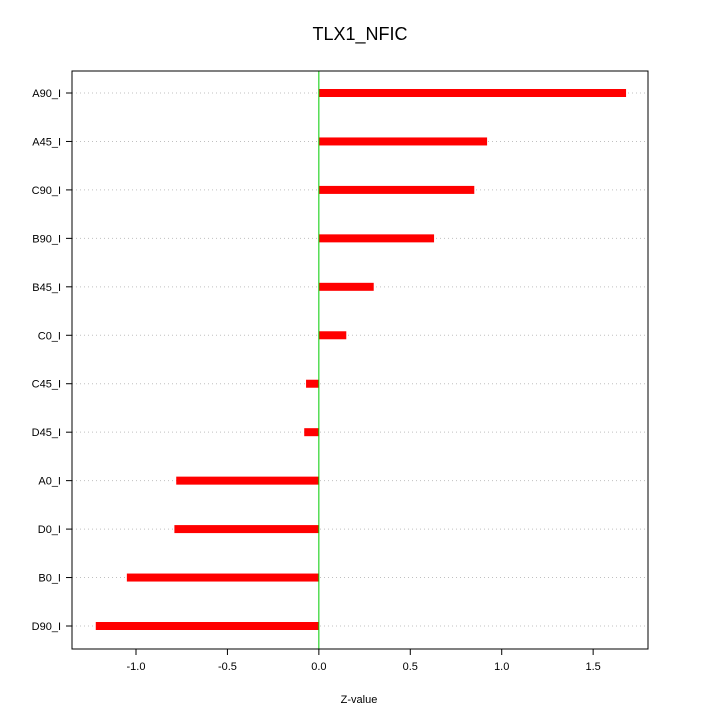 The width and height of the screenshot is (720, 720). I want to click on bar-D45_I, so click(311, 432).